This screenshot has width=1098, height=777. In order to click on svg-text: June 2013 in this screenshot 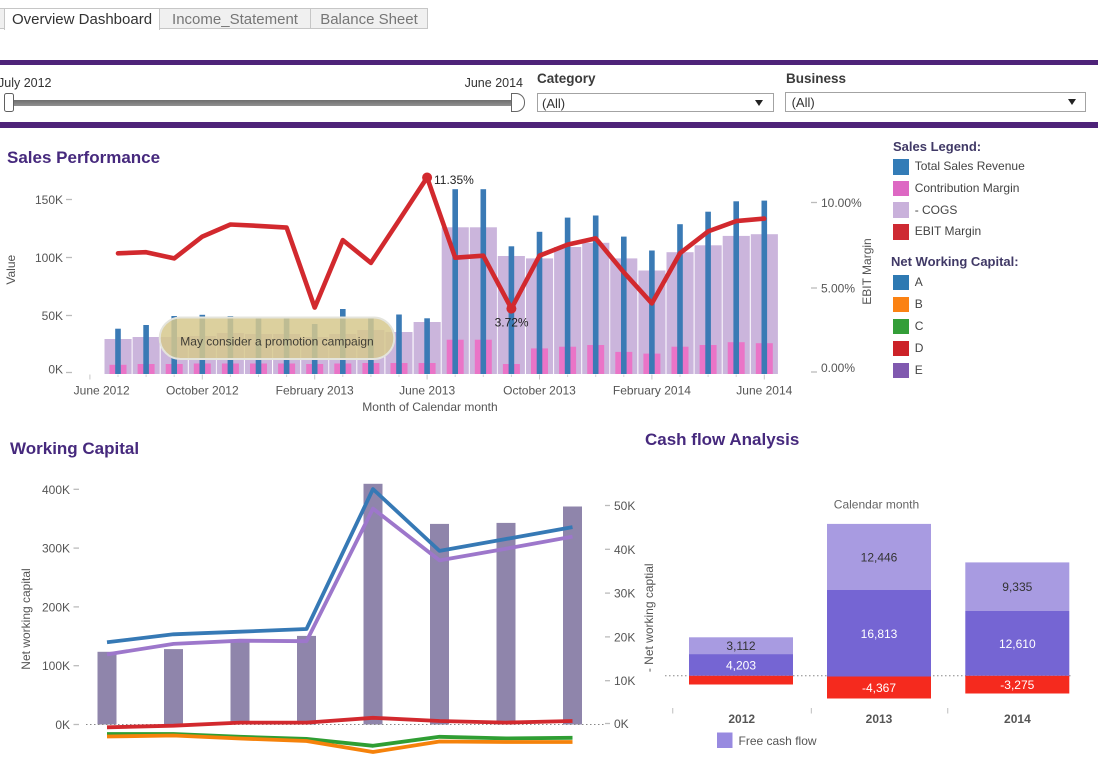, I will do `click(427, 391)`.